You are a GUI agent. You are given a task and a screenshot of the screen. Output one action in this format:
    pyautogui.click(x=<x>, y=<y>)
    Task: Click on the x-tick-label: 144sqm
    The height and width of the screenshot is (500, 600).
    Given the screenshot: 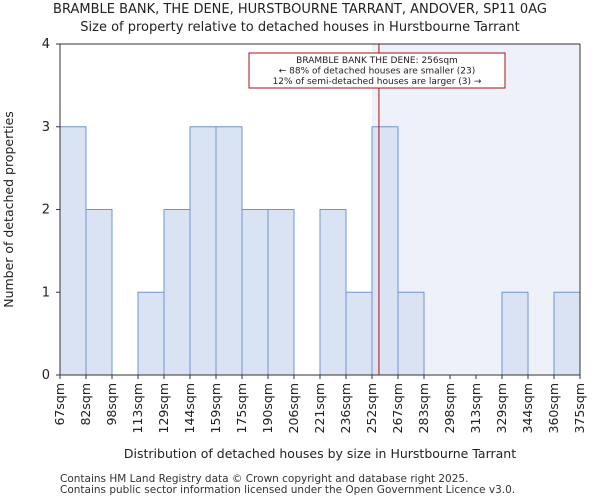 What is the action you would take?
    pyautogui.click(x=189, y=408)
    